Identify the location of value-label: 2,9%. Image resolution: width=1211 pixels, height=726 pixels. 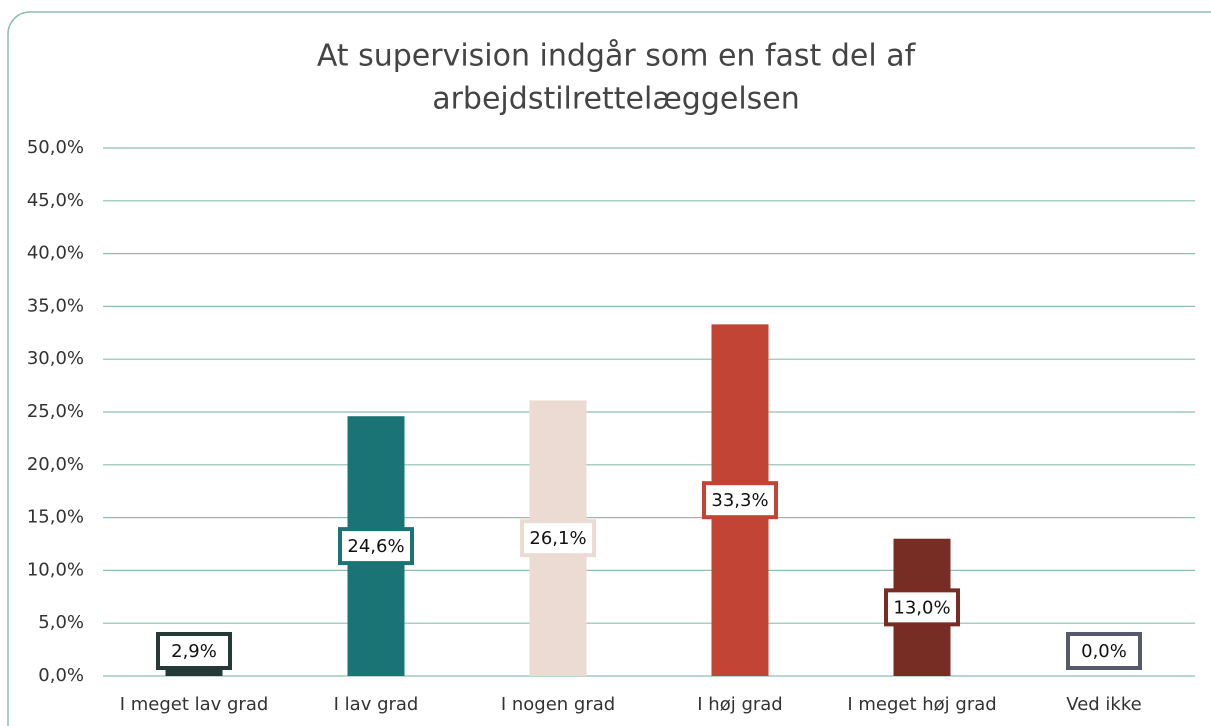
(194, 651).